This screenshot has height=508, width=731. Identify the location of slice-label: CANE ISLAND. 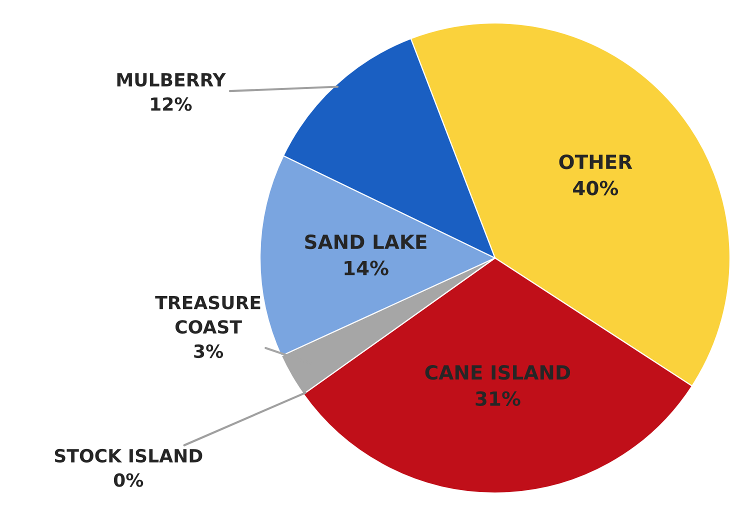
(497, 372).